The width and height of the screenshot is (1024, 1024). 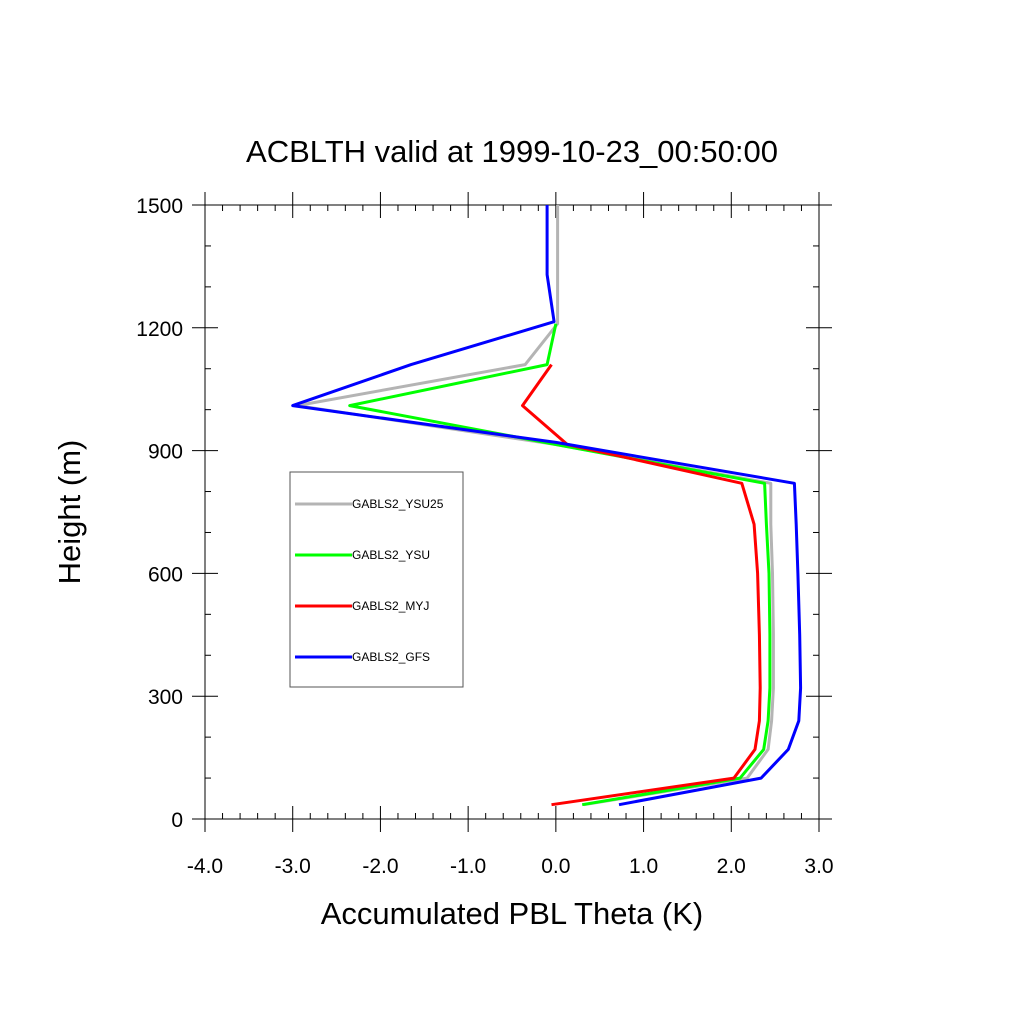 What do you see at coordinates (731, 866) in the screenshot?
I see `x-tick-label: 2.0` at bounding box center [731, 866].